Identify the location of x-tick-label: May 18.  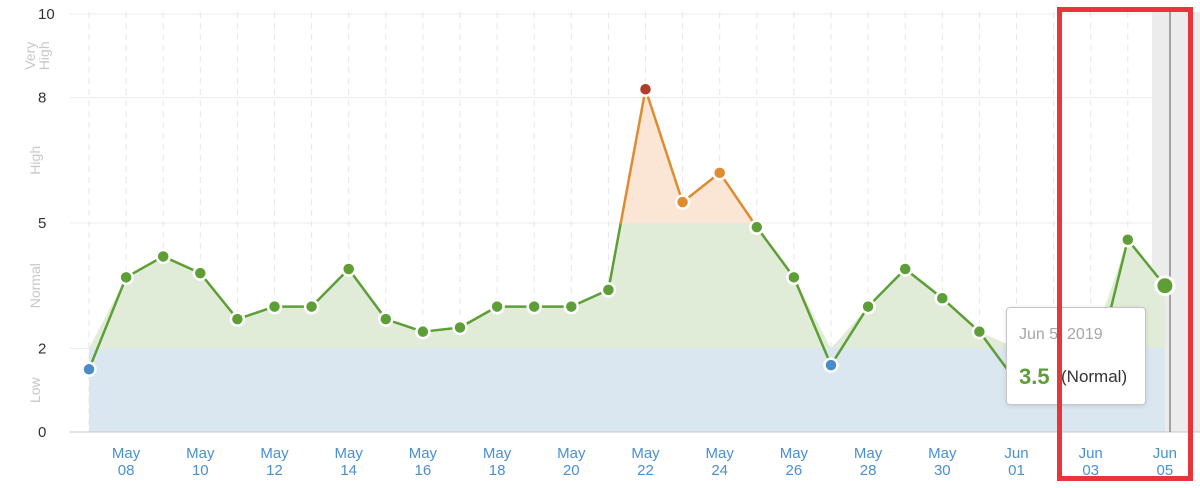
(497, 462).